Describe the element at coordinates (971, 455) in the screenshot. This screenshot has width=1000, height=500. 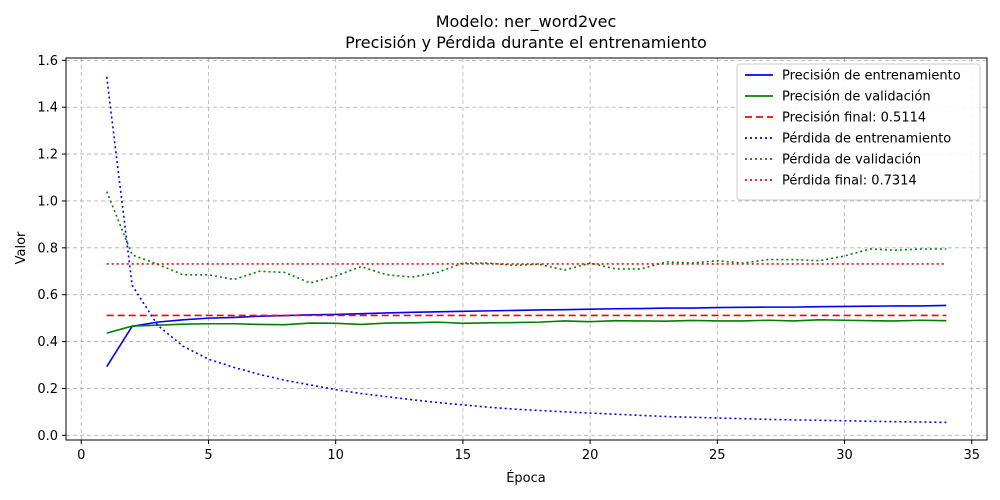
I see `x-tick-label: 35` at that location.